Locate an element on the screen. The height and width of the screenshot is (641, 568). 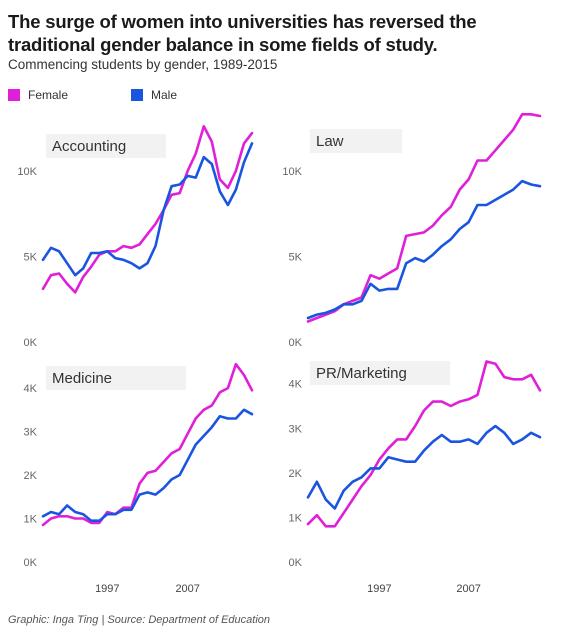
legend-swatch-male is located at coordinates (137, 94).